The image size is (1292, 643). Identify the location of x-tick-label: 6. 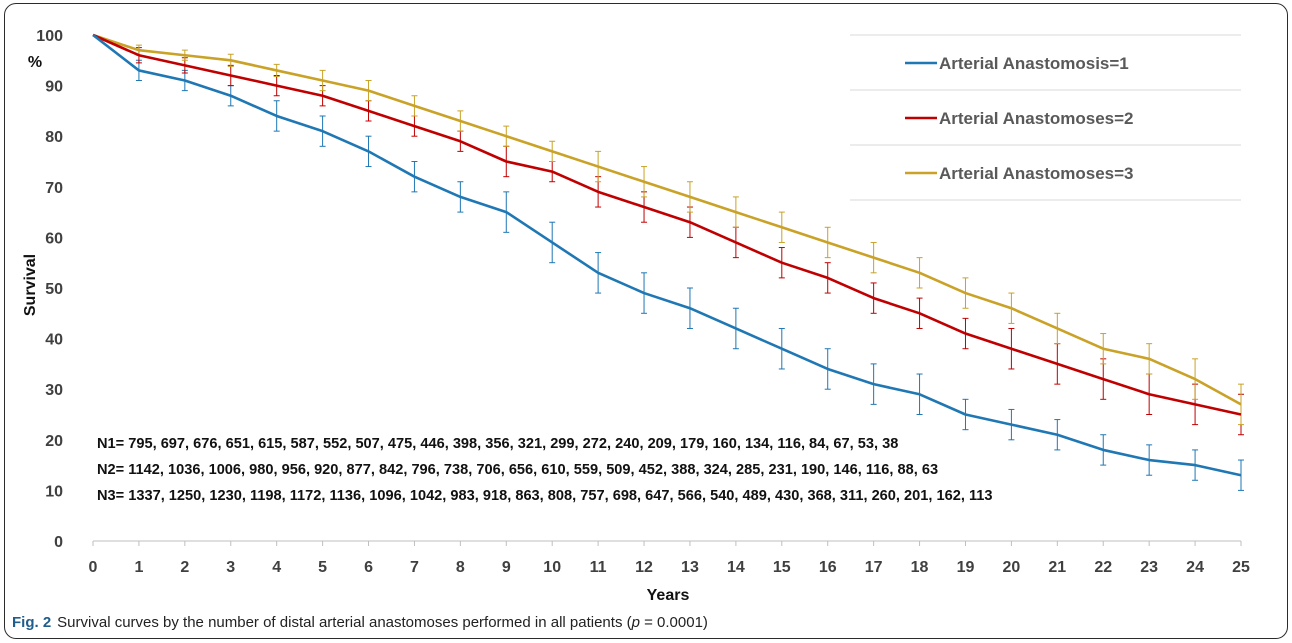
(368, 567).